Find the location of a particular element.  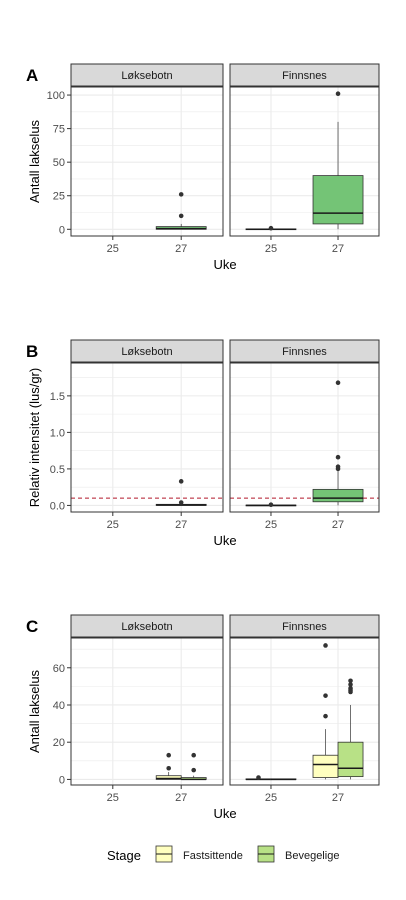

y-axis-title: Antall lakselus is located at coordinates (34, 161).